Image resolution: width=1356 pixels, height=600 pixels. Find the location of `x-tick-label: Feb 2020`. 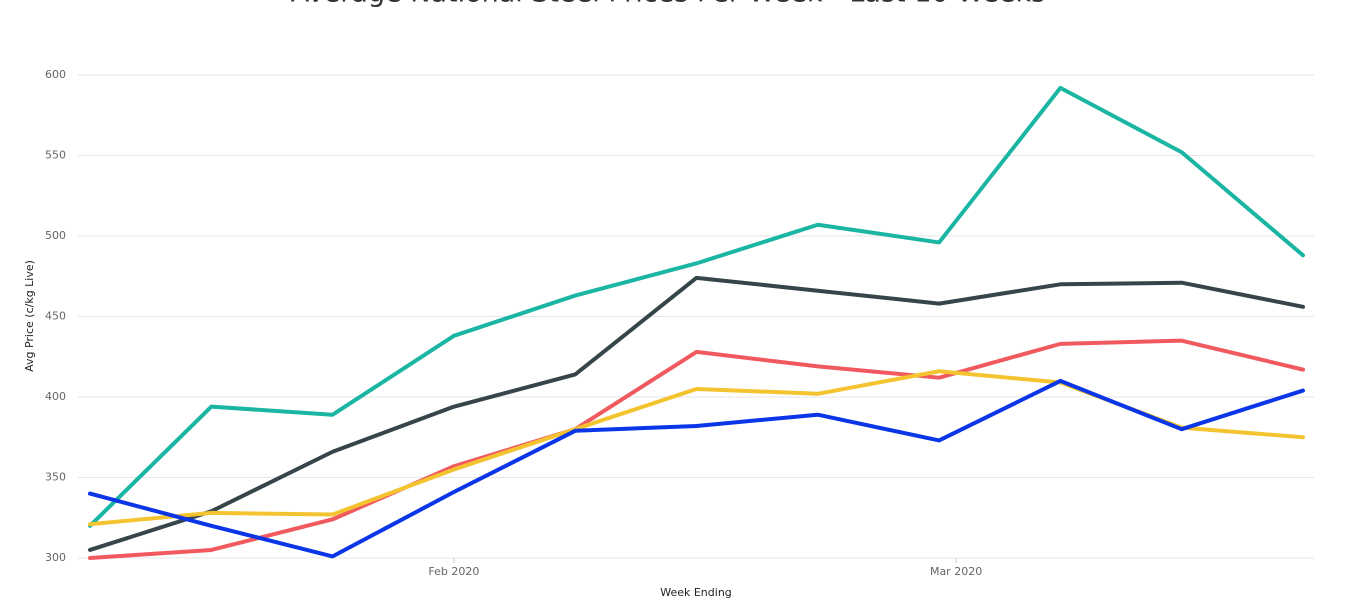

x-tick-label: Feb 2020 is located at coordinates (453, 571).